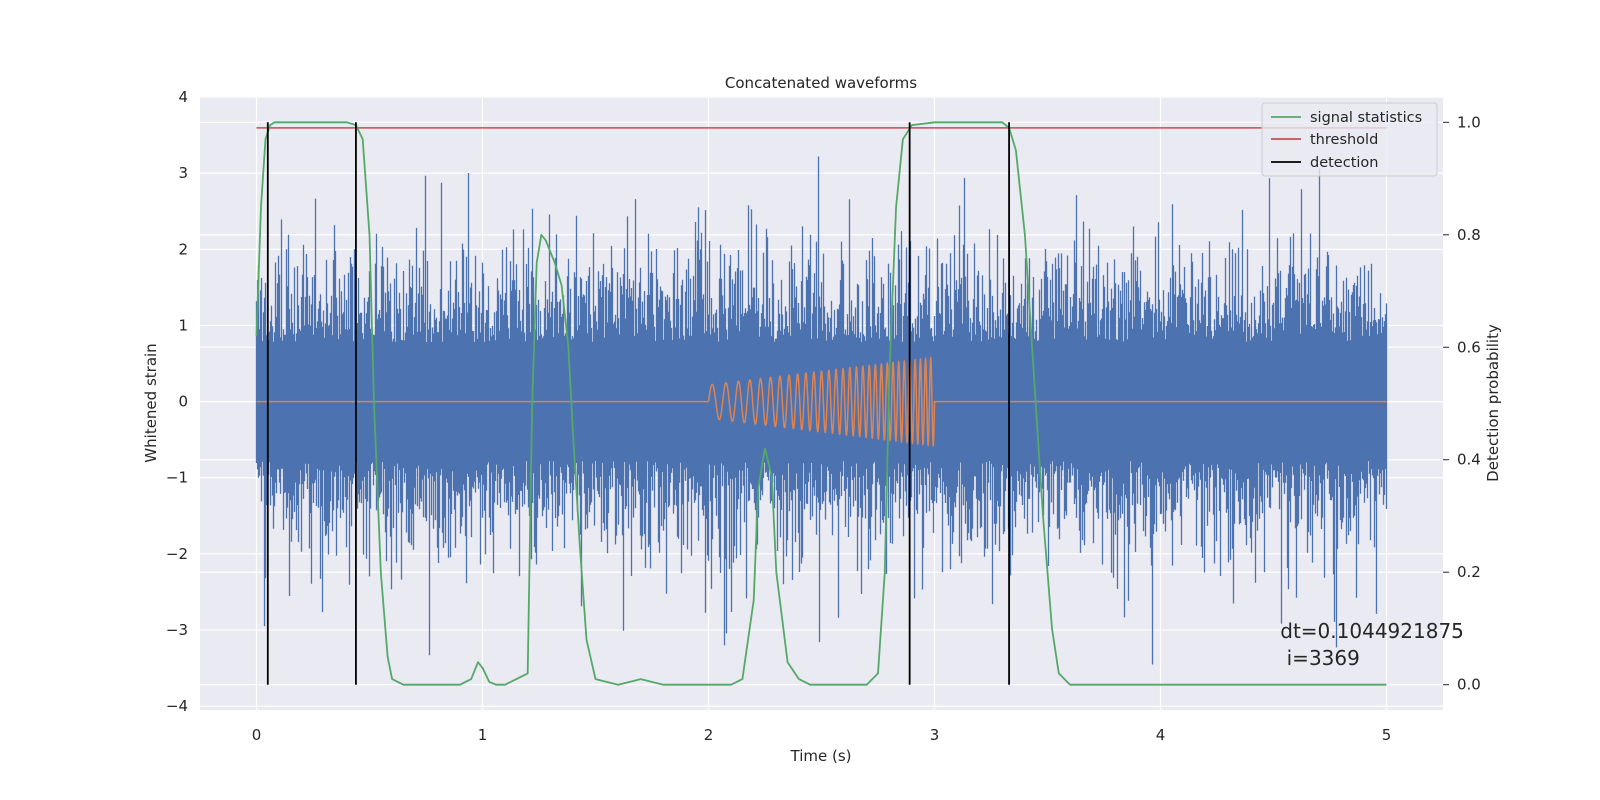  What do you see at coordinates (177, 706) in the screenshot?
I see `y-tick-label: −4` at bounding box center [177, 706].